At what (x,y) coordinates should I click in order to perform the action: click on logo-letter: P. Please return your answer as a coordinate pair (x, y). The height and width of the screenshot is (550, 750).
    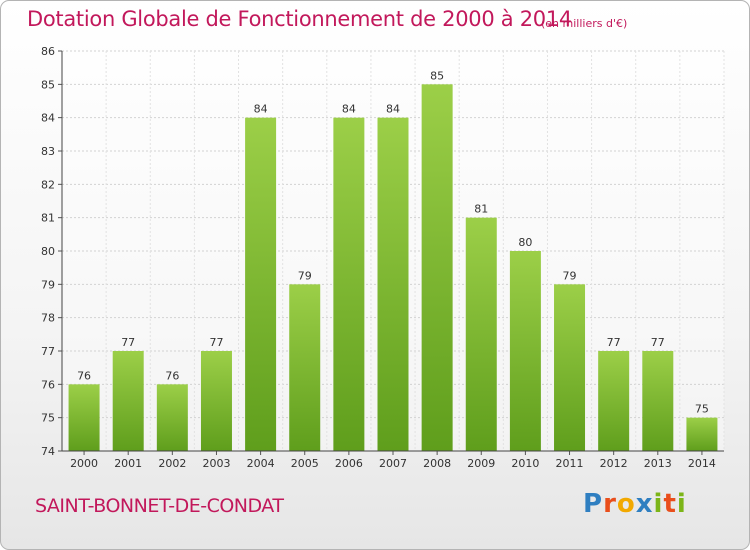
    Looking at the image, I should click on (593, 504).